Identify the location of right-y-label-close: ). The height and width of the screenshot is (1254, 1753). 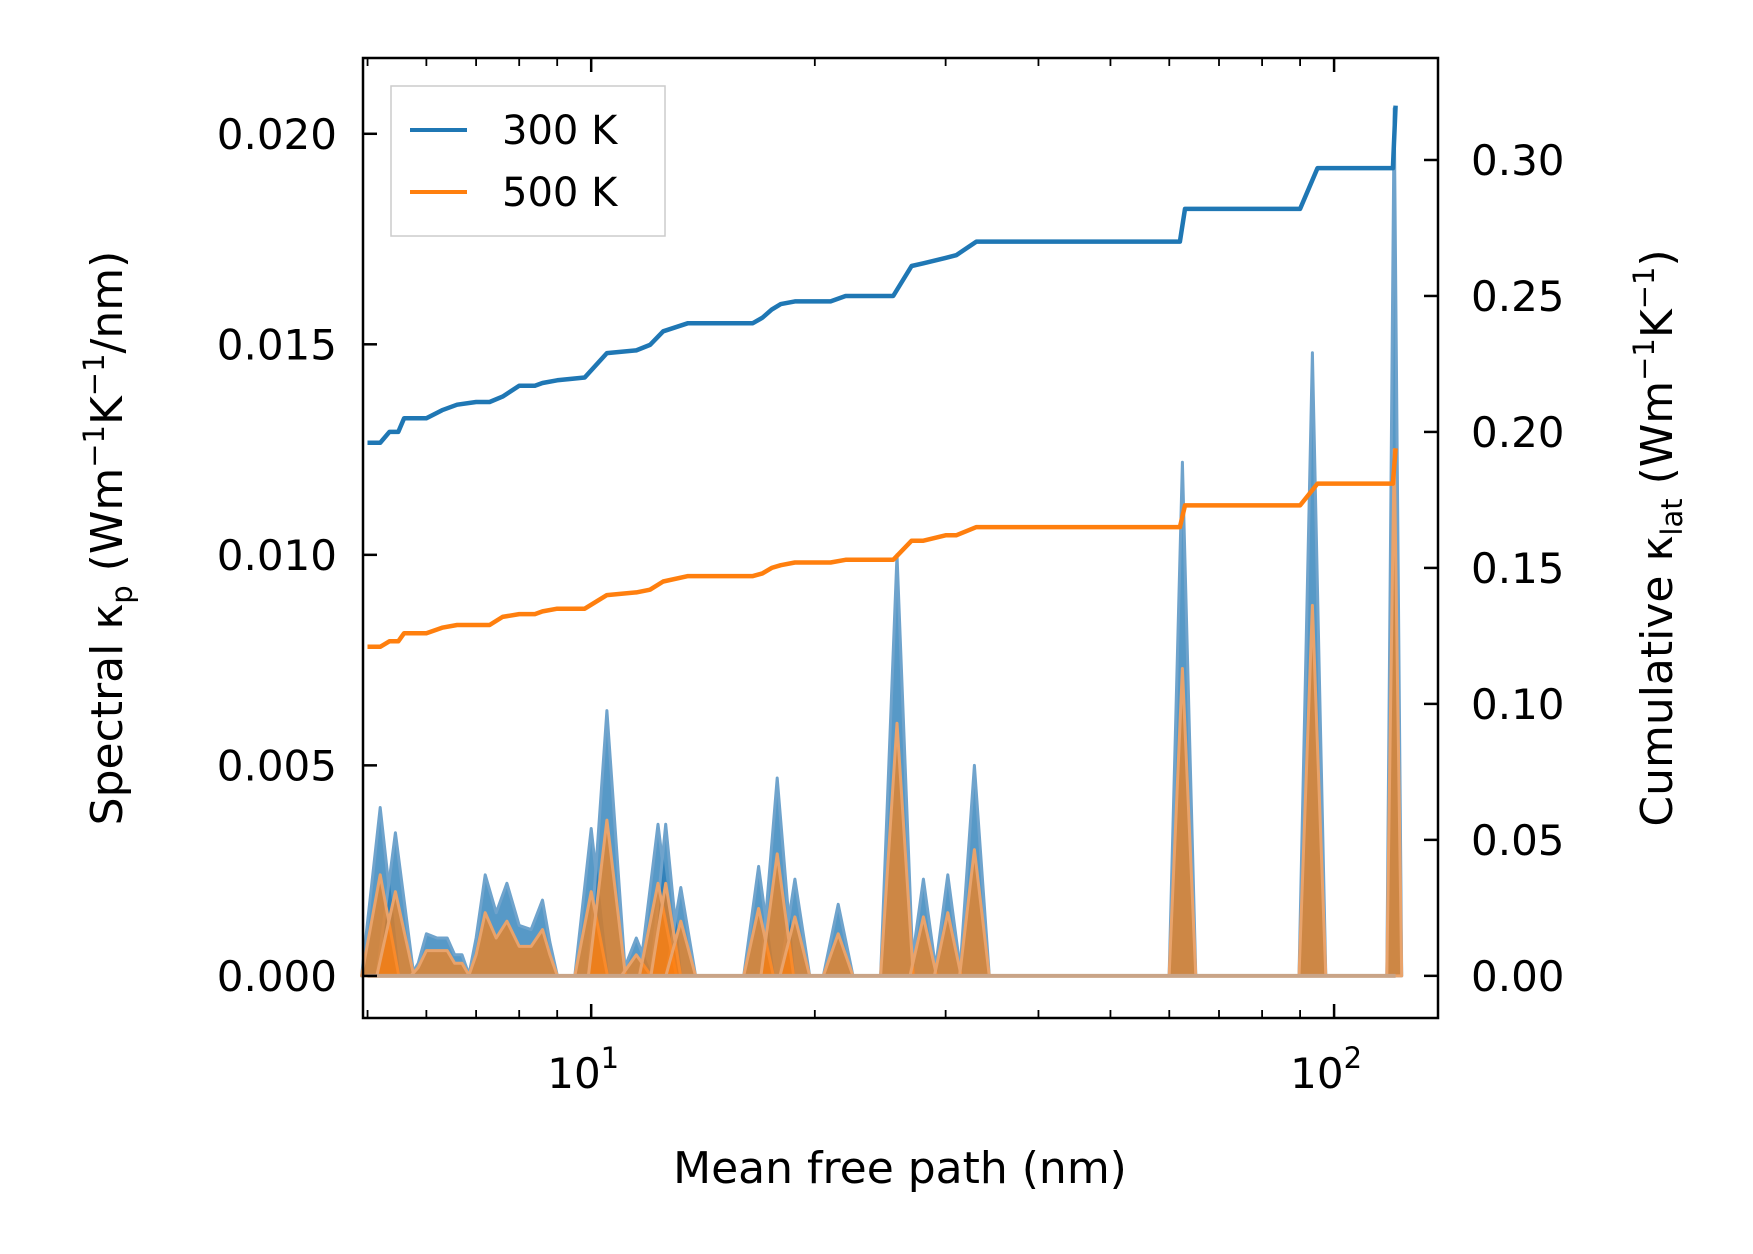
(1657, 257).